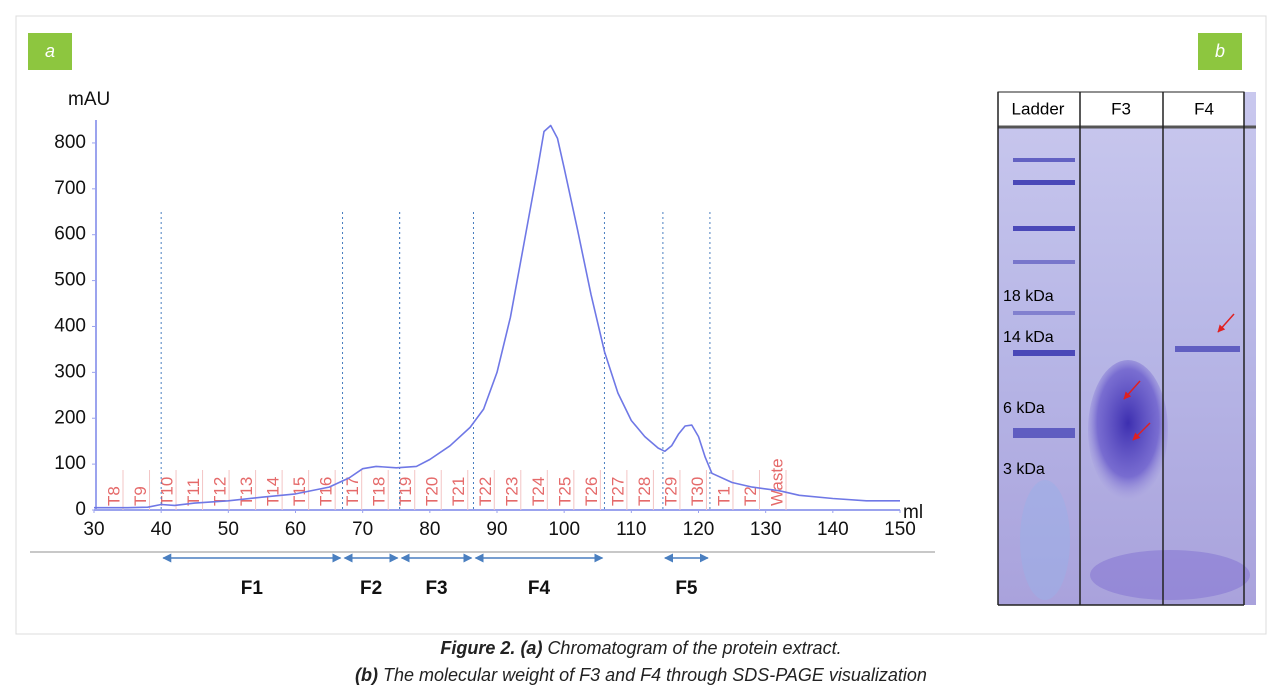  What do you see at coordinates (70, 142) in the screenshot?
I see `y-tick-label: 800` at bounding box center [70, 142].